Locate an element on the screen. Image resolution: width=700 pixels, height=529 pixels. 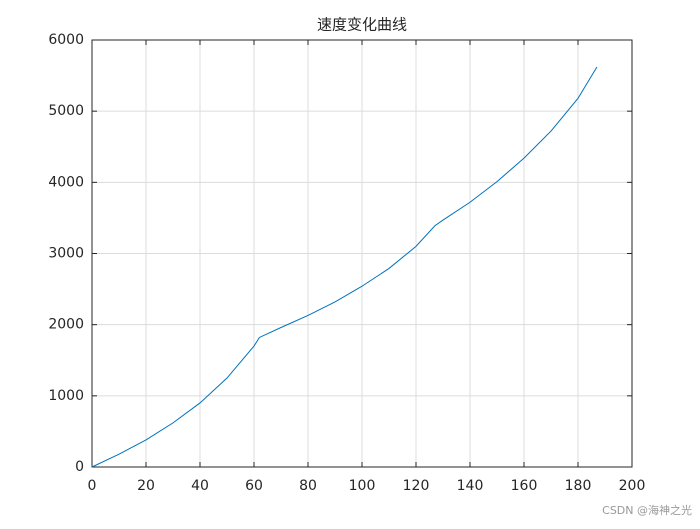
x-tick-label: 0 is located at coordinates (92, 486).